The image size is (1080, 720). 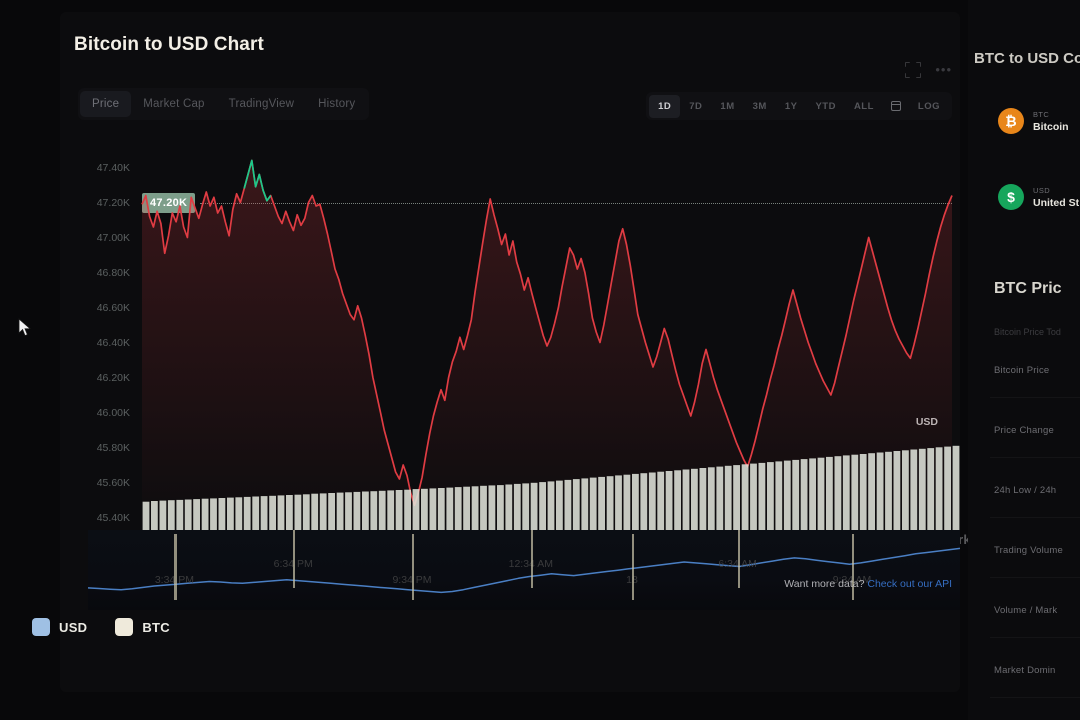 I want to click on tab-history: History, so click(x=337, y=104).